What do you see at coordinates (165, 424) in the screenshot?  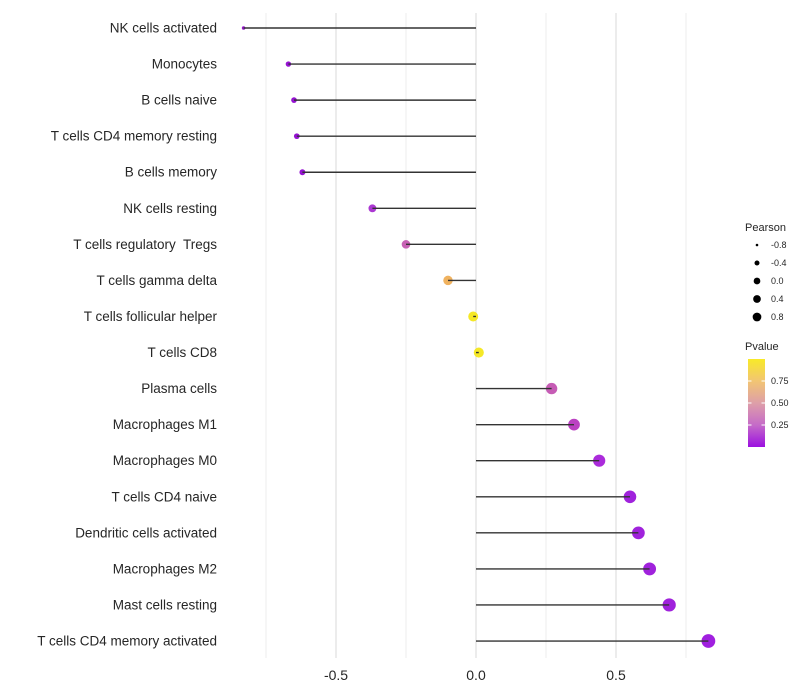 I see `y-axis-label: Macrophages M1` at bounding box center [165, 424].